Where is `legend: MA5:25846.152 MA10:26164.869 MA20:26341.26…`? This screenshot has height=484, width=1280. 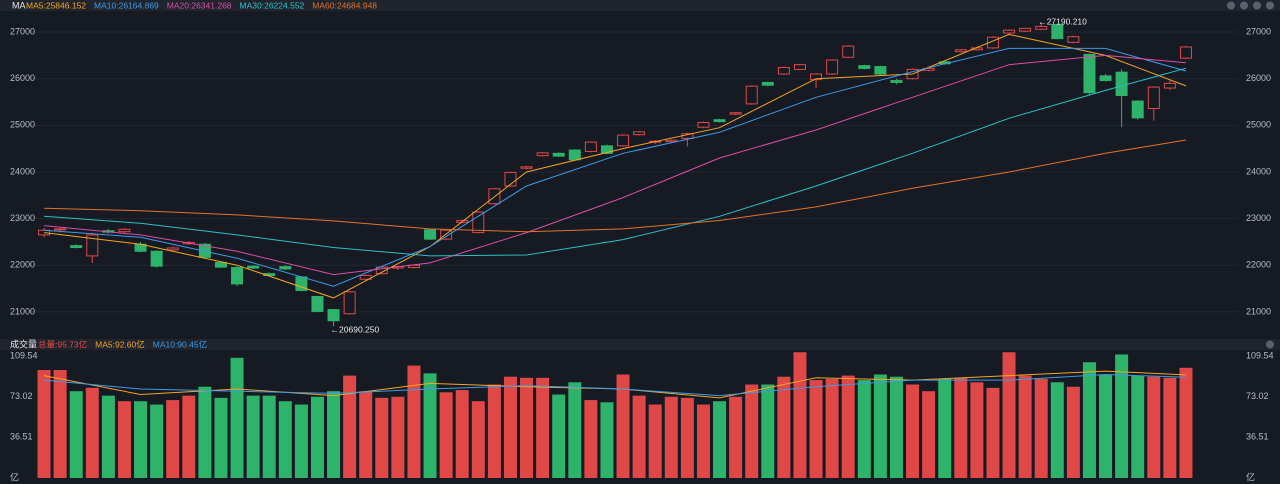
legend: MA5:25846.152 MA10:26164.869 MA20:26341.26… is located at coordinates (201, 5).